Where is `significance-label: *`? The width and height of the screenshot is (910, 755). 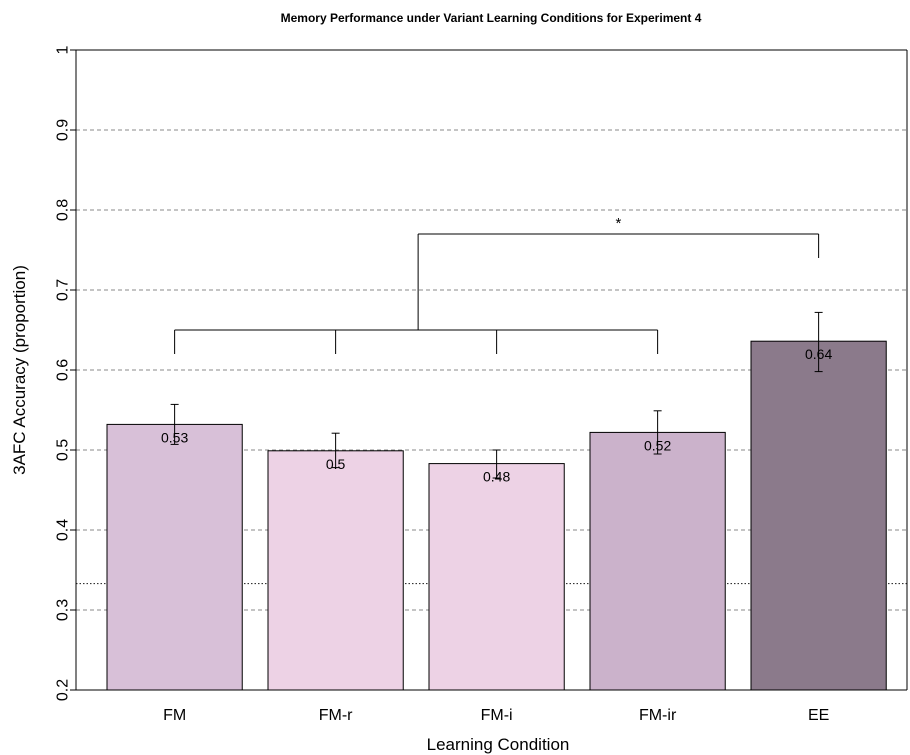
significance-label: * is located at coordinates (618, 223).